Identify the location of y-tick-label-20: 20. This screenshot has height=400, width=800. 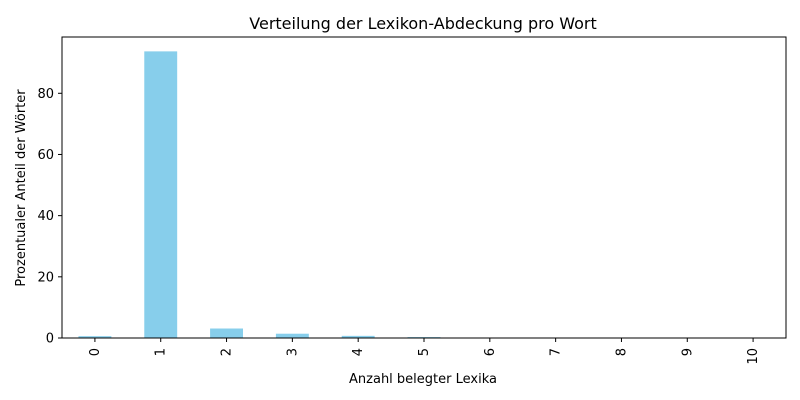
(45, 277).